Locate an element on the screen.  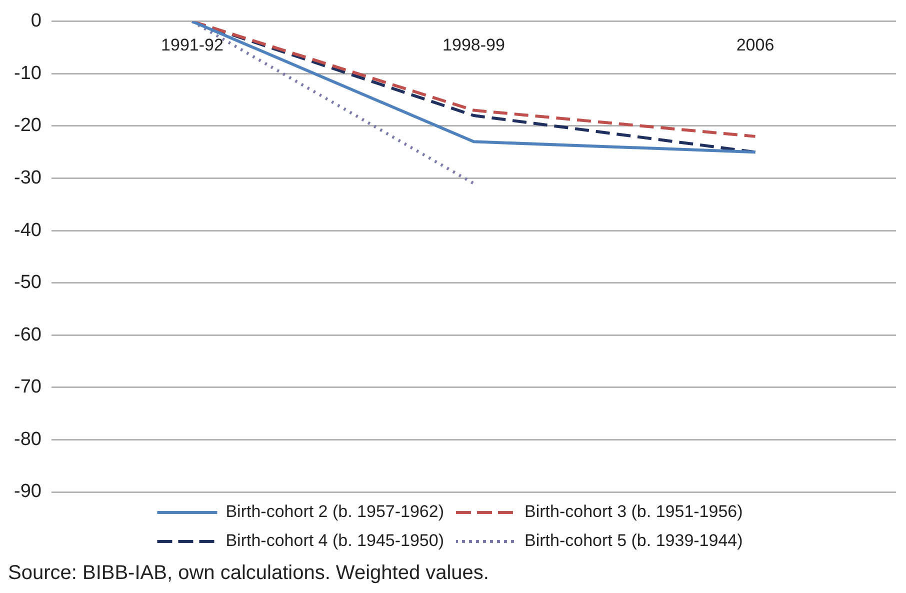
y-tick-label: -90 is located at coordinates (28, 491).